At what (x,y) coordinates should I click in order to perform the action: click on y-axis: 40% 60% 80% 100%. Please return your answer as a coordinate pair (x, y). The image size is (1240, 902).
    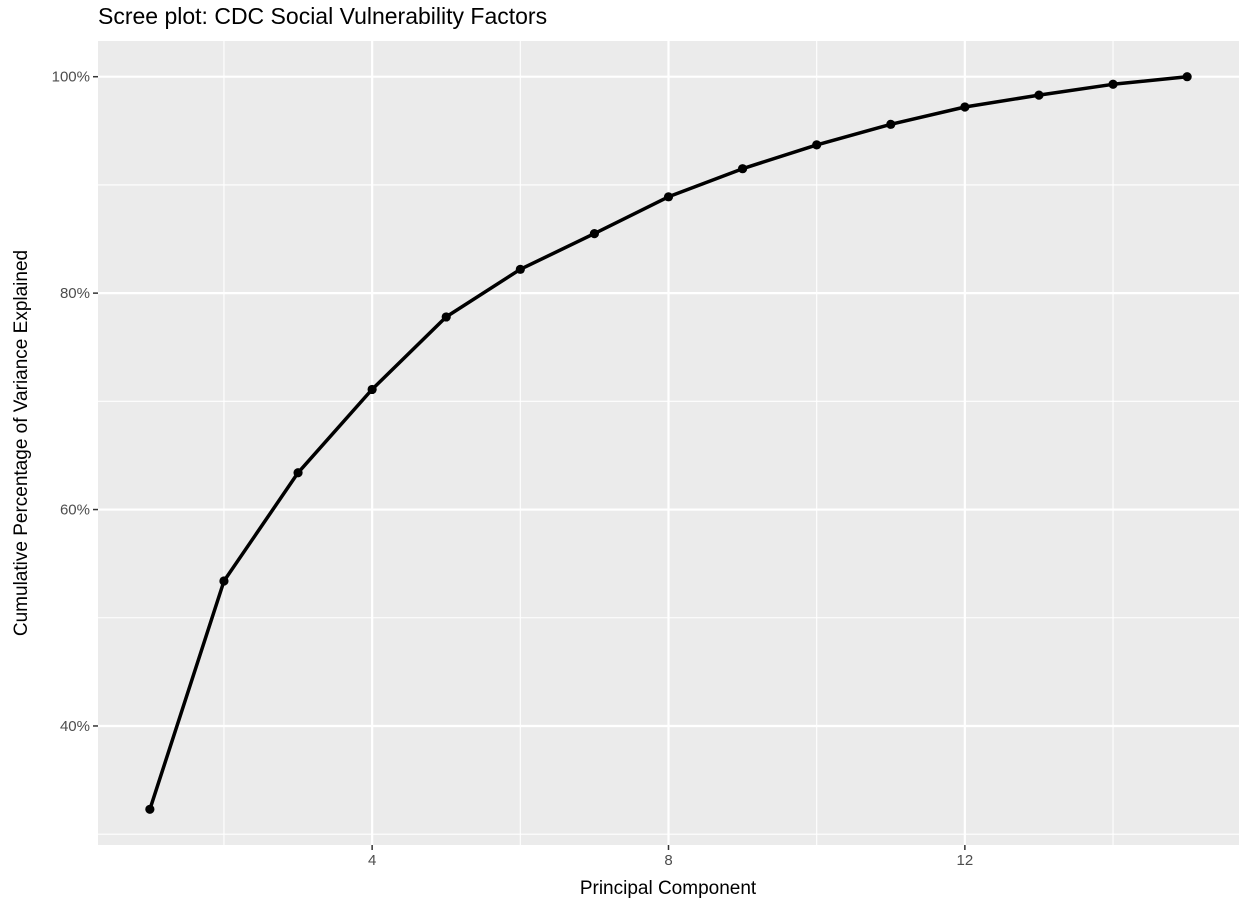
    Looking at the image, I should click on (75, 402).